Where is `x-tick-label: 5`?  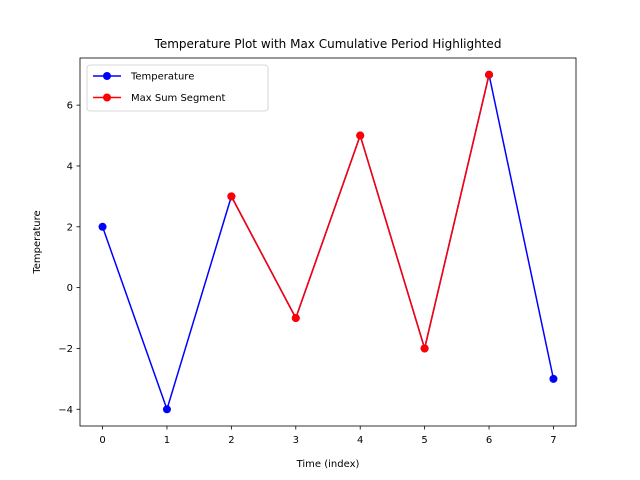
x-tick-label: 5 is located at coordinates (424, 440).